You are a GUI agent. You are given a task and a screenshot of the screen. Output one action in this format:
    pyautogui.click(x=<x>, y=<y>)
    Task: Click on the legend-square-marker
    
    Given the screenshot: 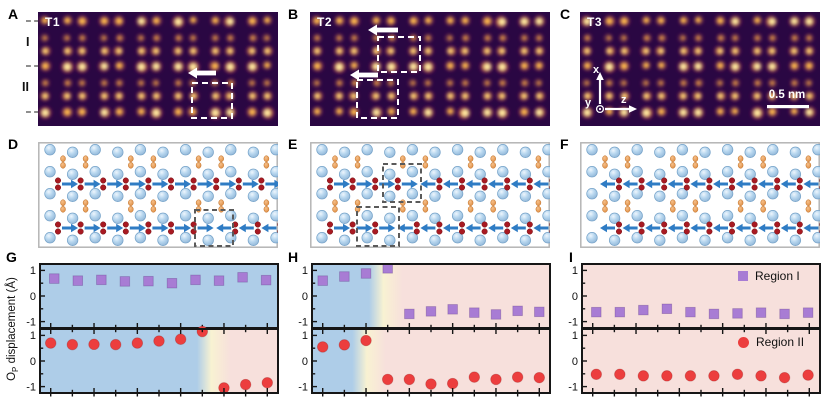 What is the action you would take?
    pyautogui.click(x=743, y=276)
    